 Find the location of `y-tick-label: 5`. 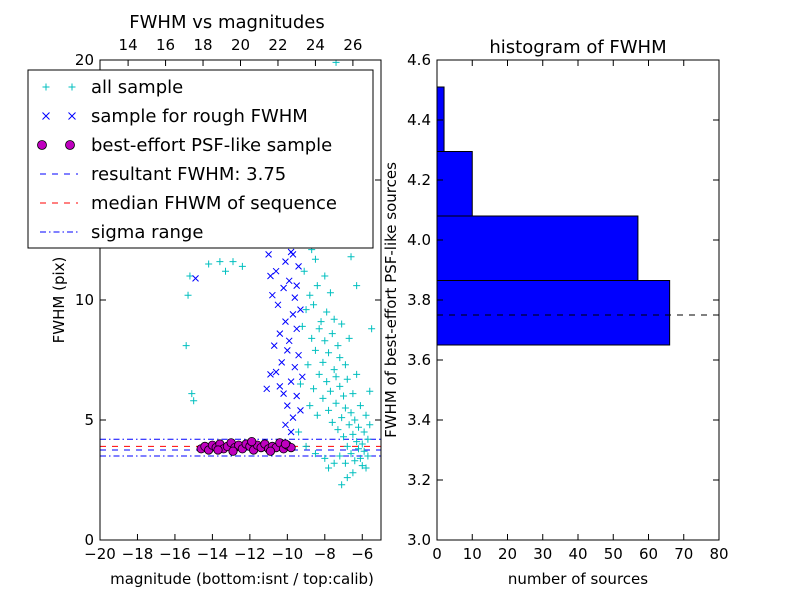

y-tick-label: 5 is located at coordinates (89, 420).